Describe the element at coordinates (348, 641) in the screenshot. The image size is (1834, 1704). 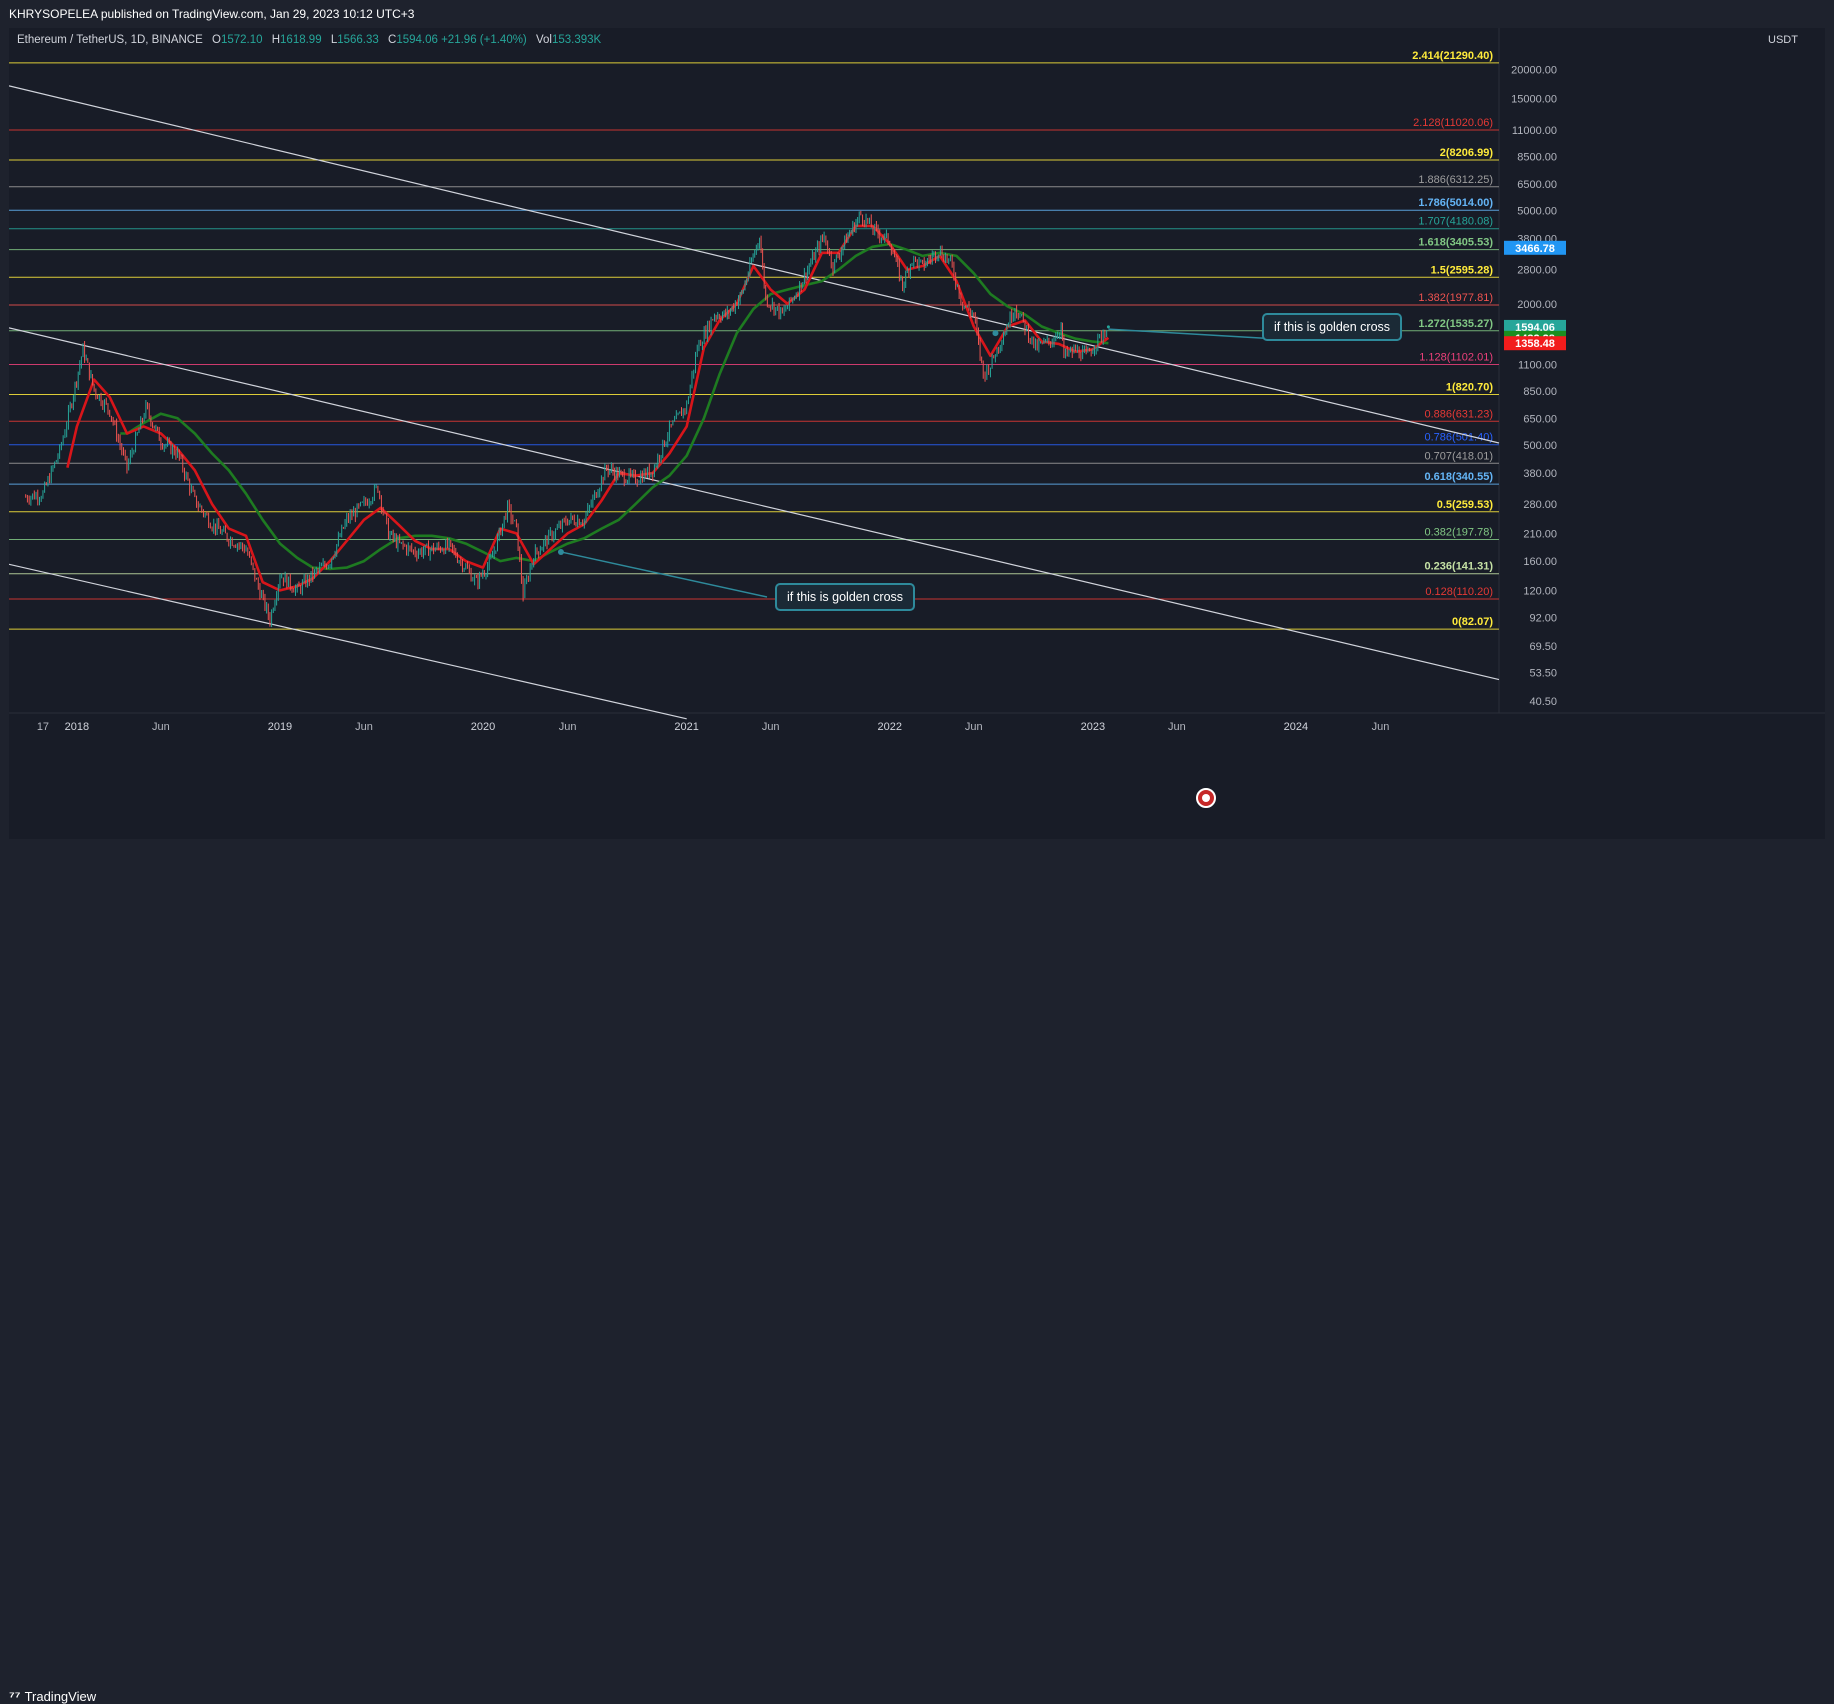
I see `trendline-lower` at that location.